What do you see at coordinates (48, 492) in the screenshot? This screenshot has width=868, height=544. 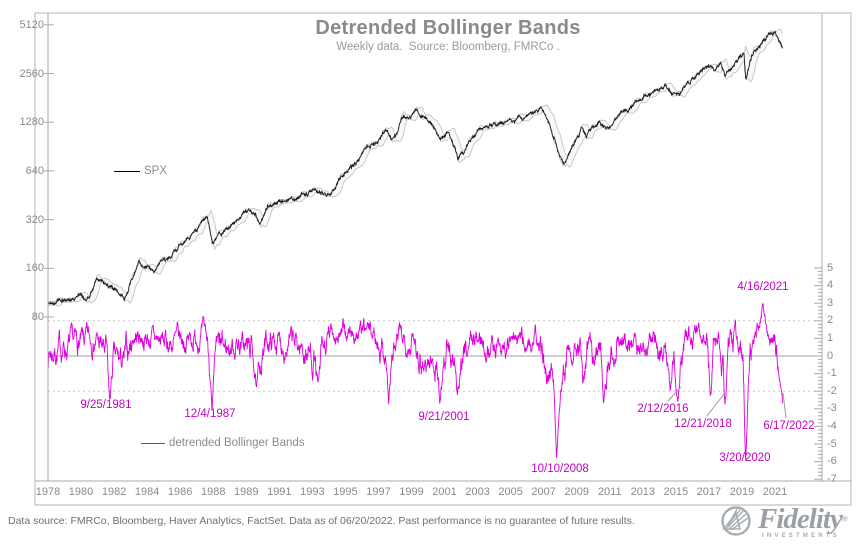 I see `x-axis-label: 1978` at bounding box center [48, 492].